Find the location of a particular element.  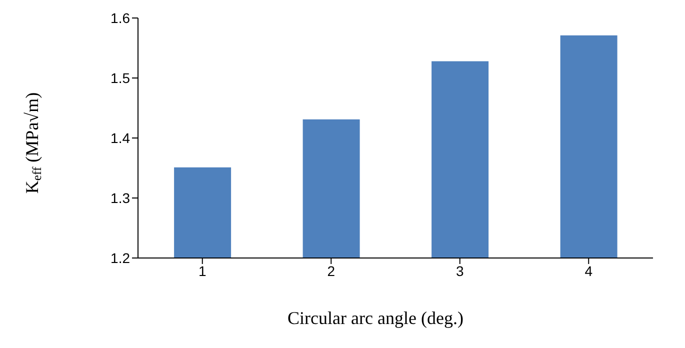

x-tick-label: 2 is located at coordinates (331, 270).